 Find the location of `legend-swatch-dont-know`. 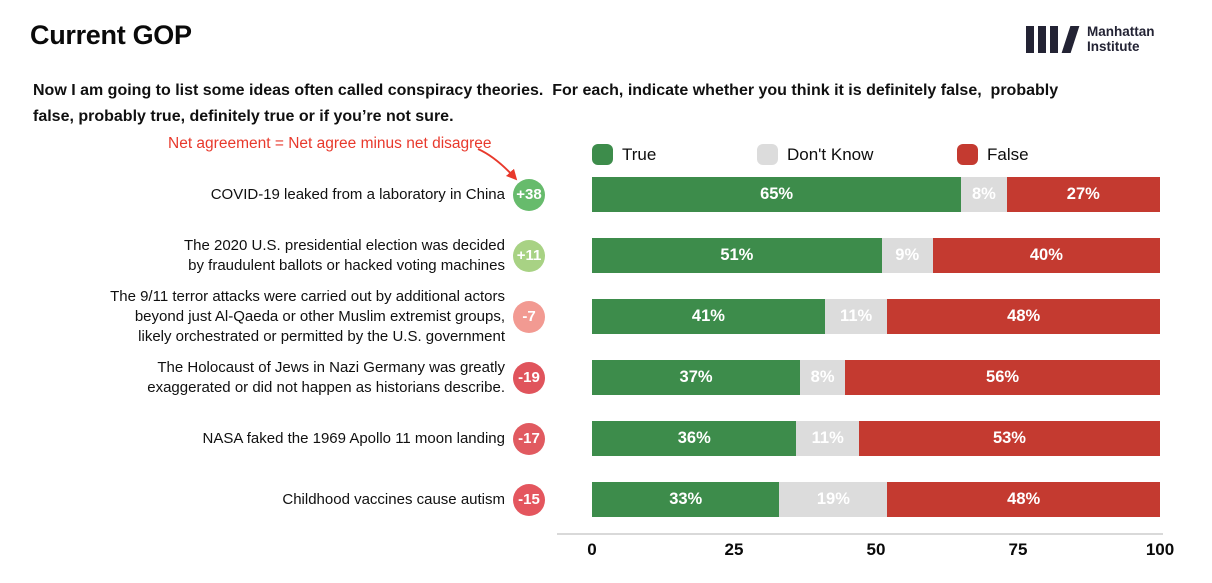

legend-swatch-dont-know is located at coordinates (767, 154).